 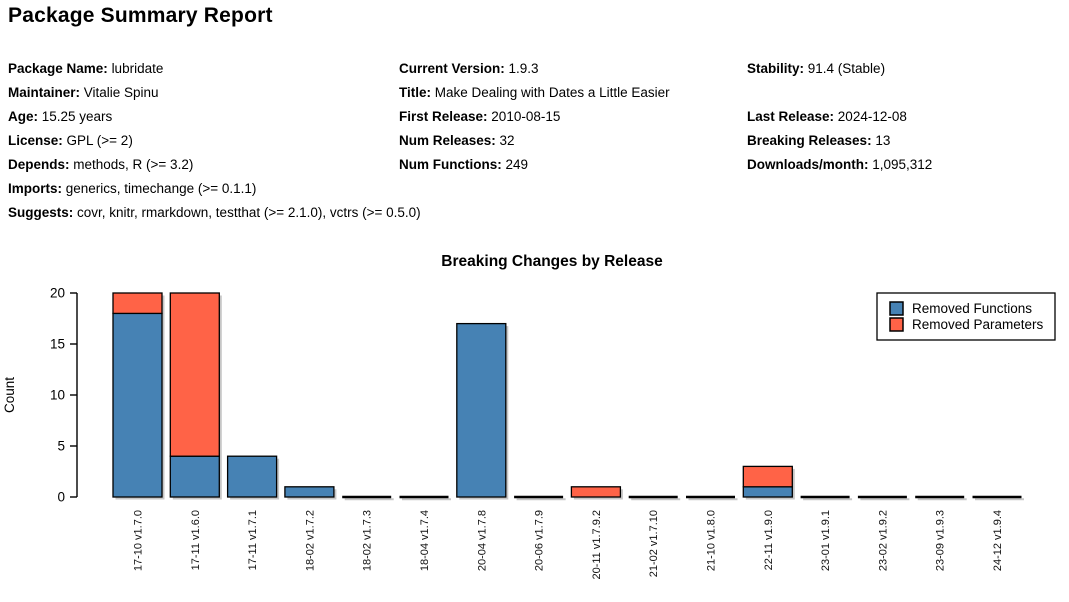 I want to click on meta-value: 1.9.3, so click(x=523, y=68).